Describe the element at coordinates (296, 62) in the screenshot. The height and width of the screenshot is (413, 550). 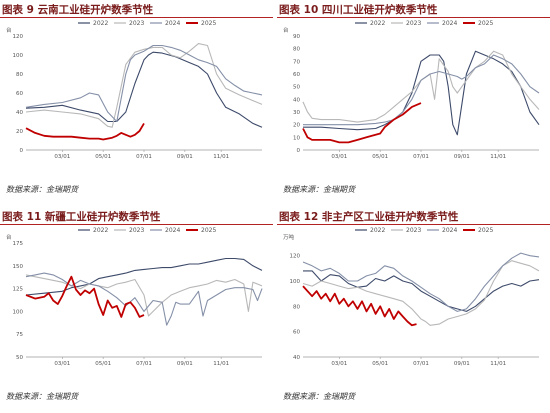
I see `y-tick-label: 70` at that location.